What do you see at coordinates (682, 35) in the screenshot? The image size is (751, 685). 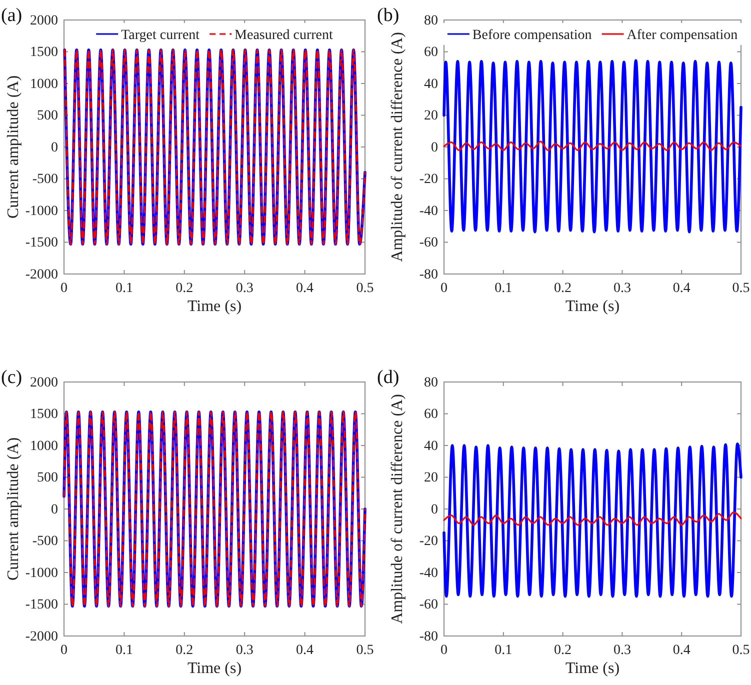 I see `legend-label: After compensation` at bounding box center [682, 35].